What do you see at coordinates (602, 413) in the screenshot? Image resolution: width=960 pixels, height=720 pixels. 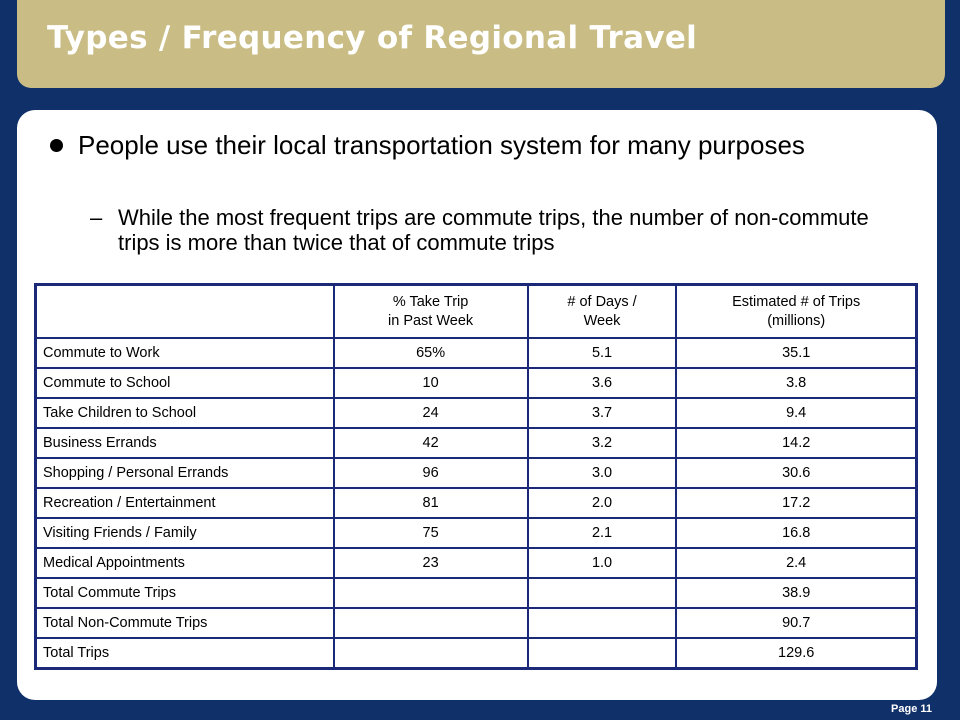 I see `value-cell: 3.7` at bounding box center [602, 413].